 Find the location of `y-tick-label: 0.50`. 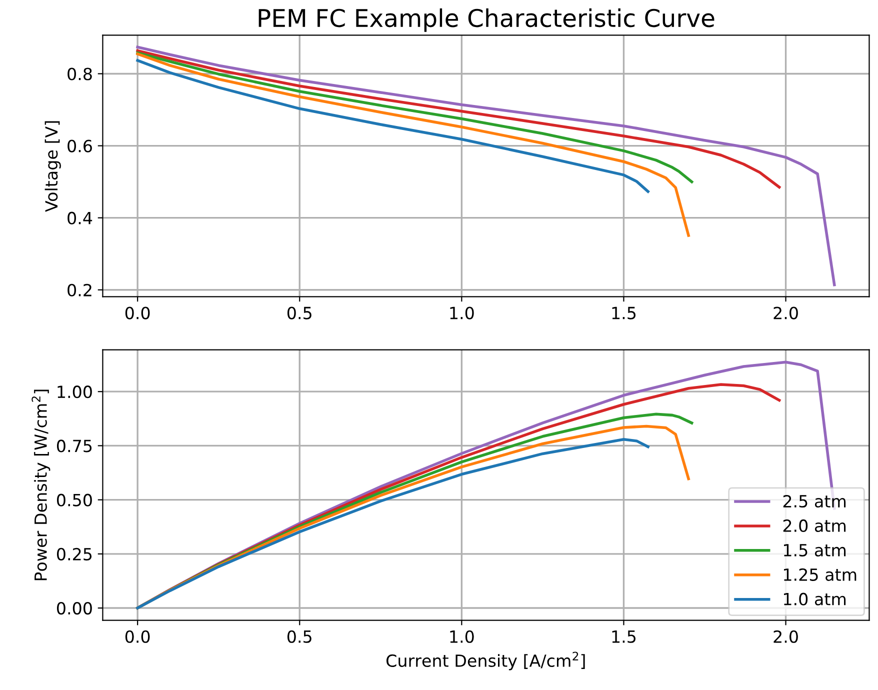

y-tick-label: 0.50 is located at coordinates (74, 500).